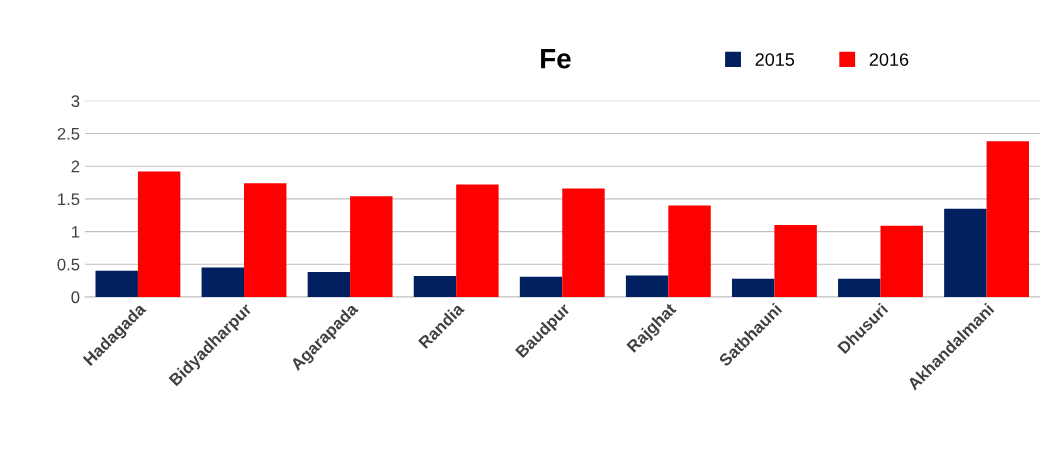  What do you see at coordinates (69, 199) in the screenshot?
I see `y-tick-label: 1.5` at bounding box center [69, 199].